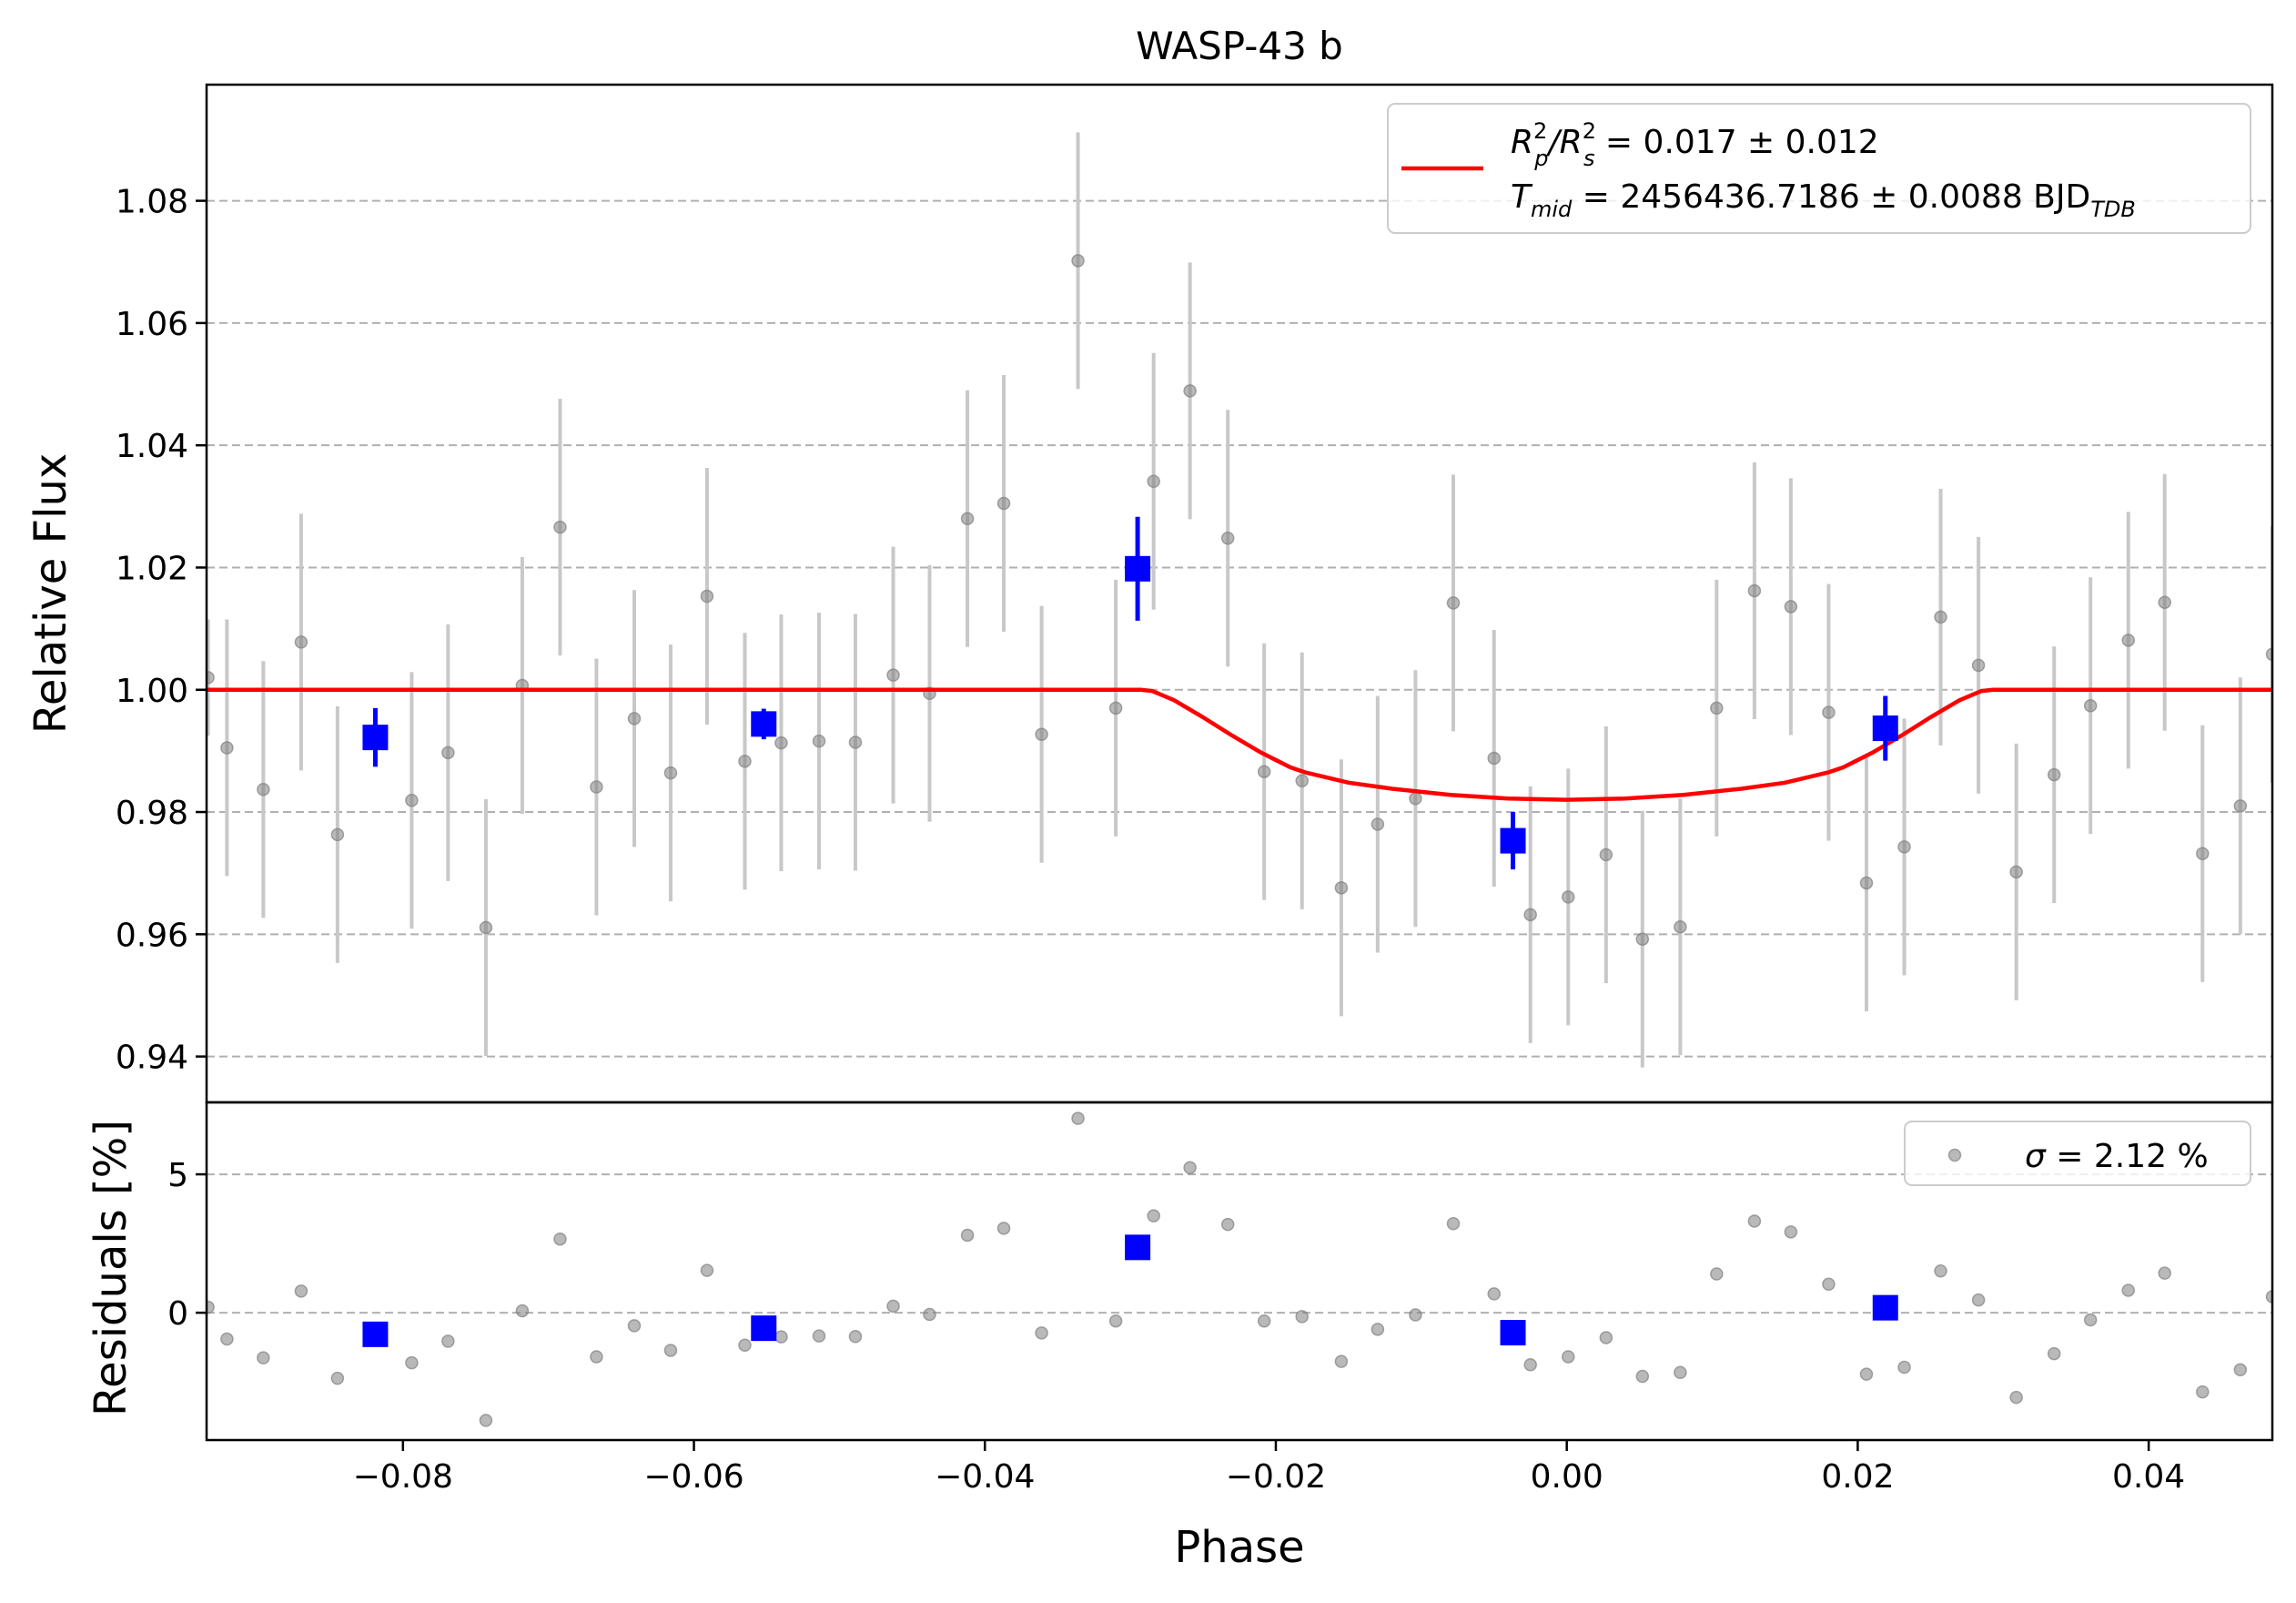 This screenshot has width=2296, height=1603. Describe the element at coordinates (162, 630) in the screenshot. I see `main-y-ticks: 0.94 0.96 0.98 1.00 1.02 1.04 1.06 1.08` at that location.